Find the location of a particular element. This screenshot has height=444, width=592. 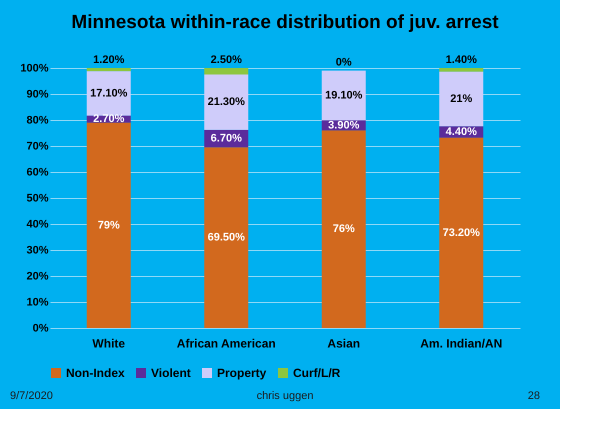

y-tick-label: 100% is located at coordinates (34, 68).